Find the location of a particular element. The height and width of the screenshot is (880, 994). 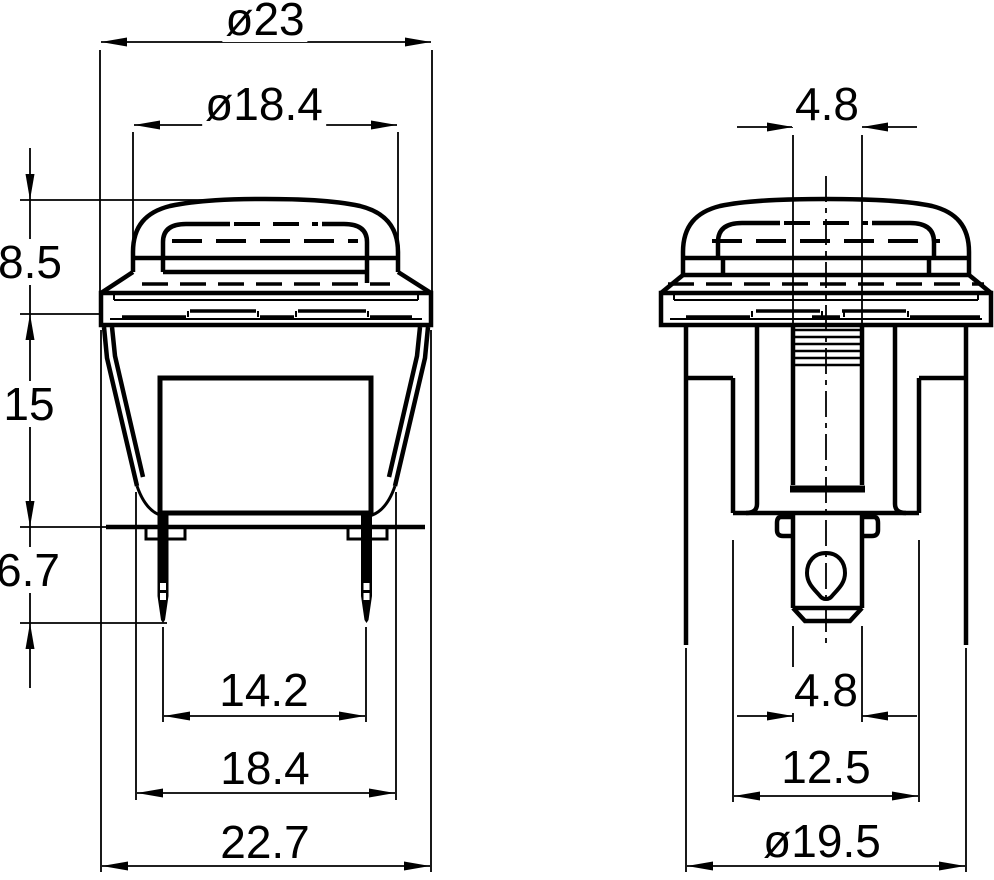

front-body-window is located at coordinates (265, 445).